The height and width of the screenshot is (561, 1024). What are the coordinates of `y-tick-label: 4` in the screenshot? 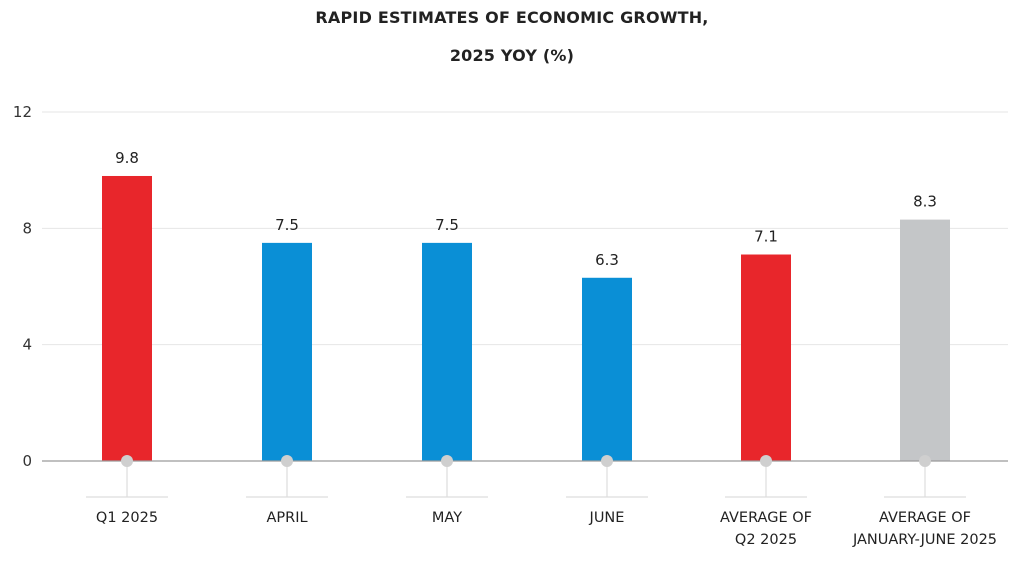 It's located at (27, 345).